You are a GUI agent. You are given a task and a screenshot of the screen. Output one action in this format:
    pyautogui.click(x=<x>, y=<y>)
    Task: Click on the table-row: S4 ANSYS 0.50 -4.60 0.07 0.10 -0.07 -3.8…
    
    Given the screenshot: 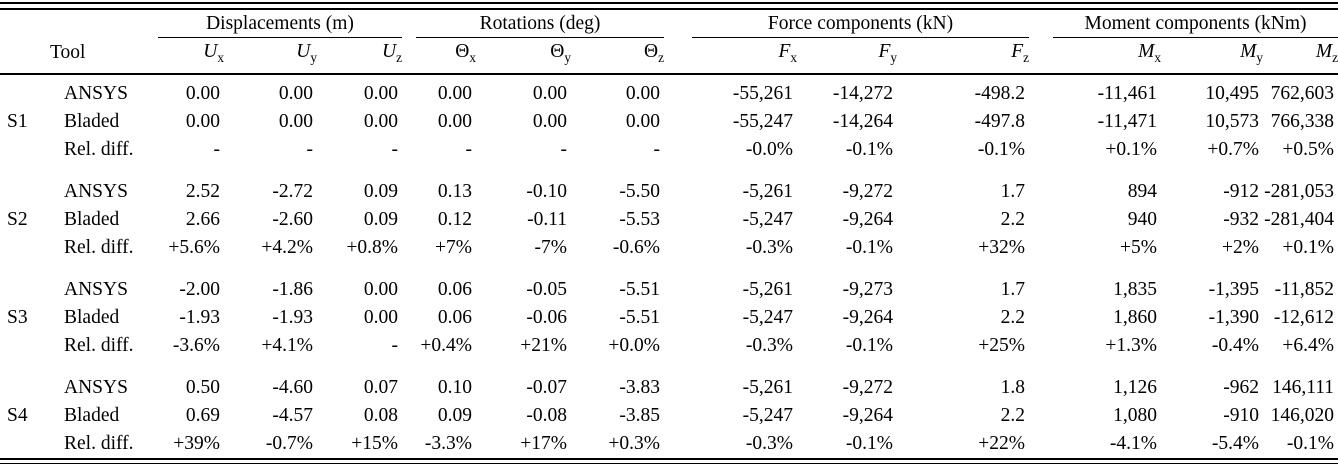 What is the action you would take?
    pyautogui.click(x=669, y=393)
    